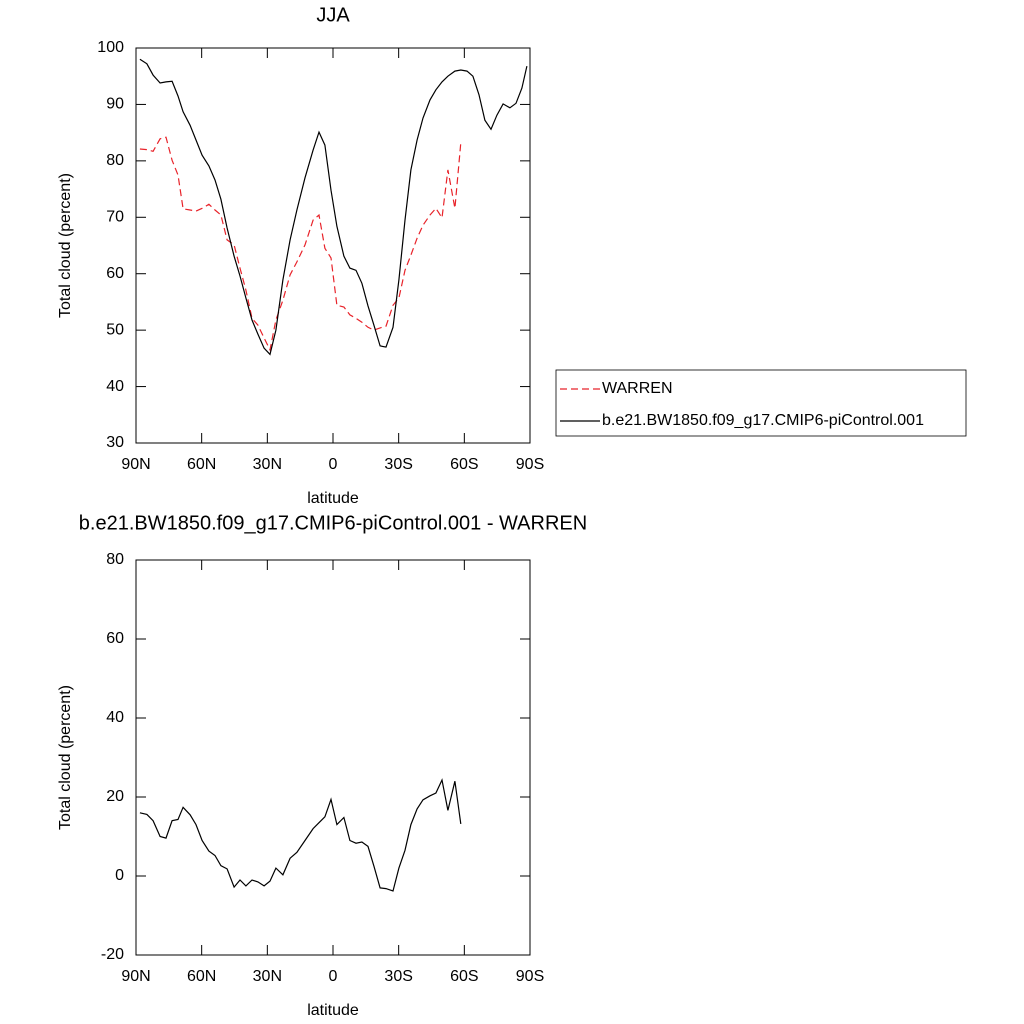 Image resolution: width=1024 pixels, height=1024 pixels. Describe the element at coordinates (115, 104) in the screenshot. I see `y-tick-label: 90` at that location.